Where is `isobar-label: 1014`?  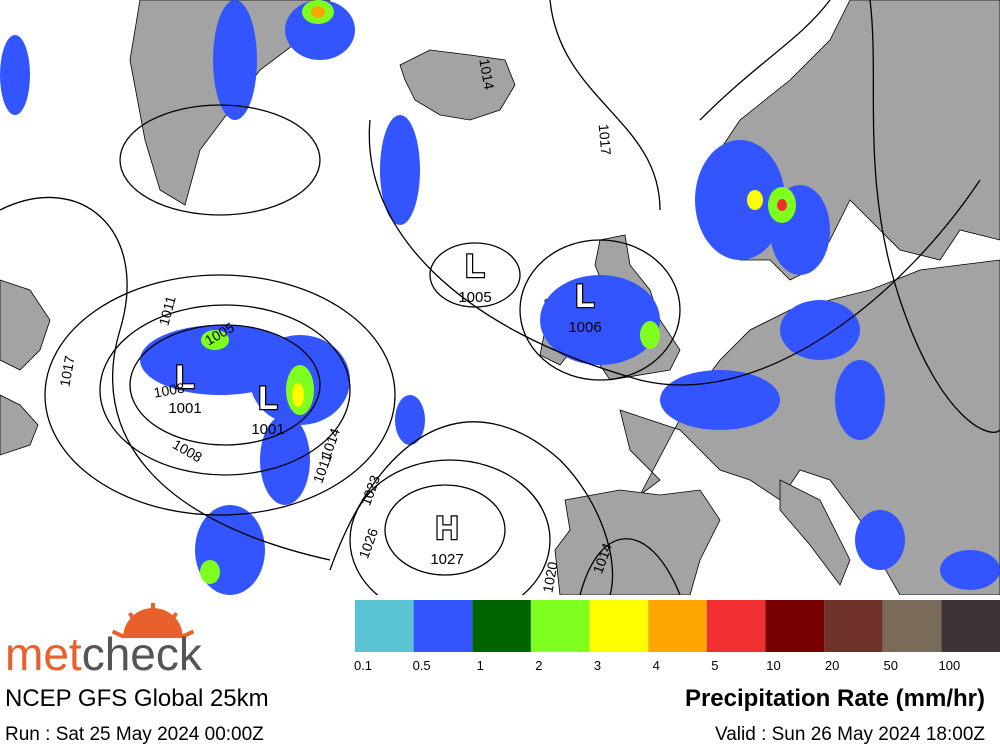 isobar-label: 1014 is located at coordinates (486, 74).